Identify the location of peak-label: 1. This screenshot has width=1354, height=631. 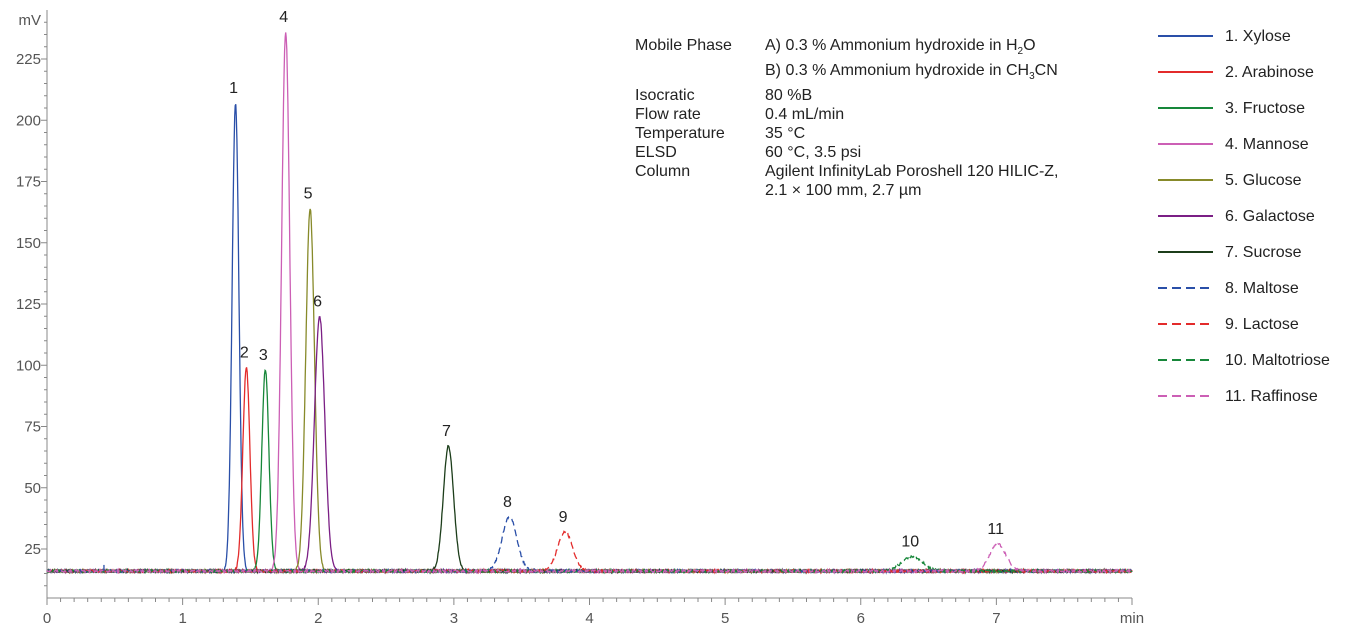
(233, 88).